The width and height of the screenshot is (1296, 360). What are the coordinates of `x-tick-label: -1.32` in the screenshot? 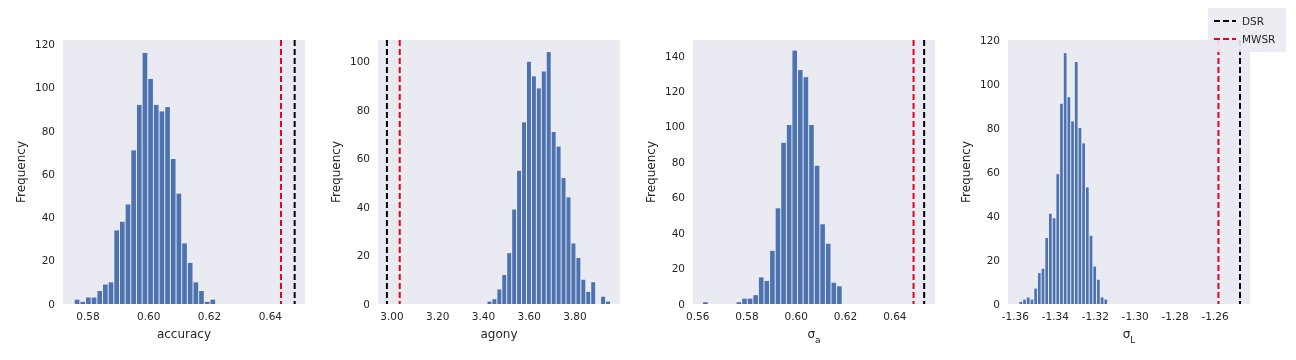 It's located at (1095, 316).